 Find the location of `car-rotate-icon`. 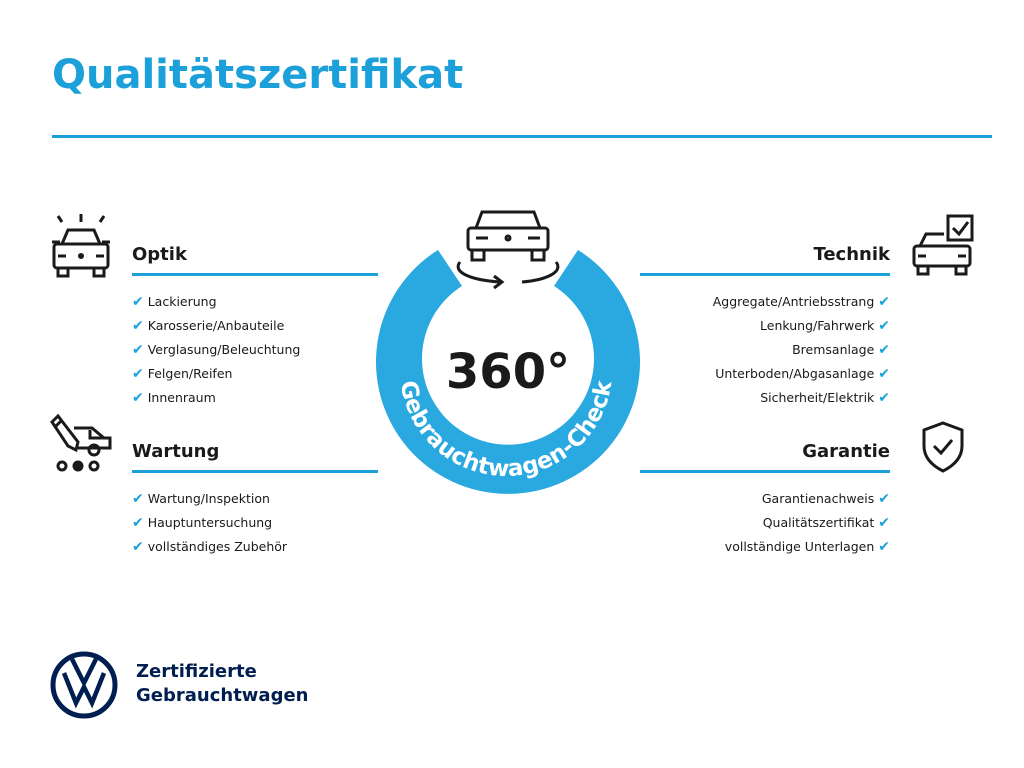

car-rotate-icon is located at coordinates (508, 250).